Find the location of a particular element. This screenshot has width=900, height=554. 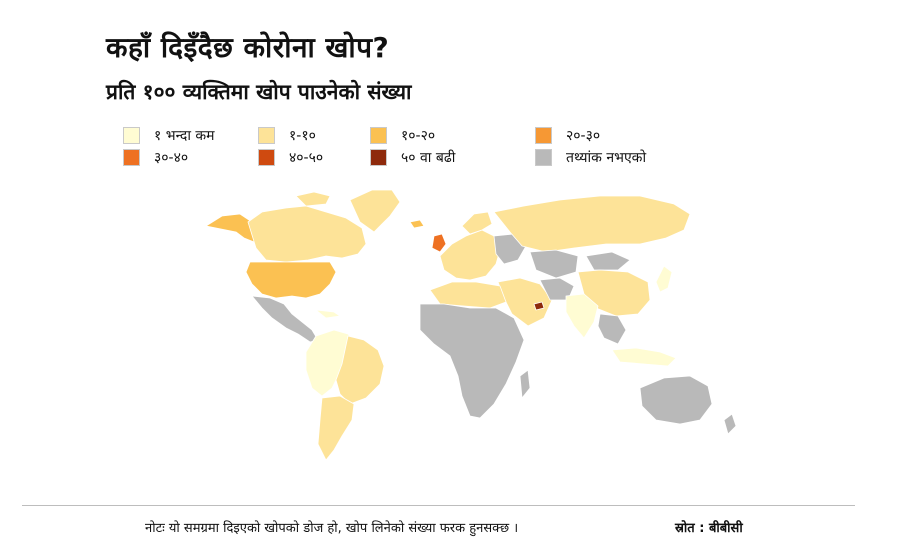

region-india is located at coordinates (582, 316).